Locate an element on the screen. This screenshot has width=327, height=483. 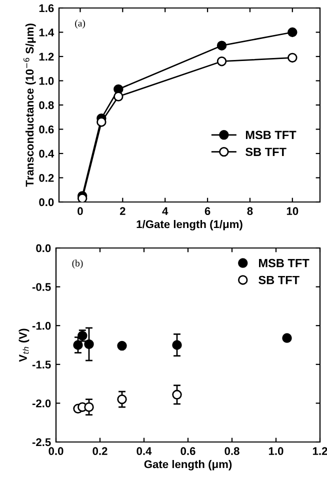
y-tick-label: 1.0 is located at coordinates (46, 81).